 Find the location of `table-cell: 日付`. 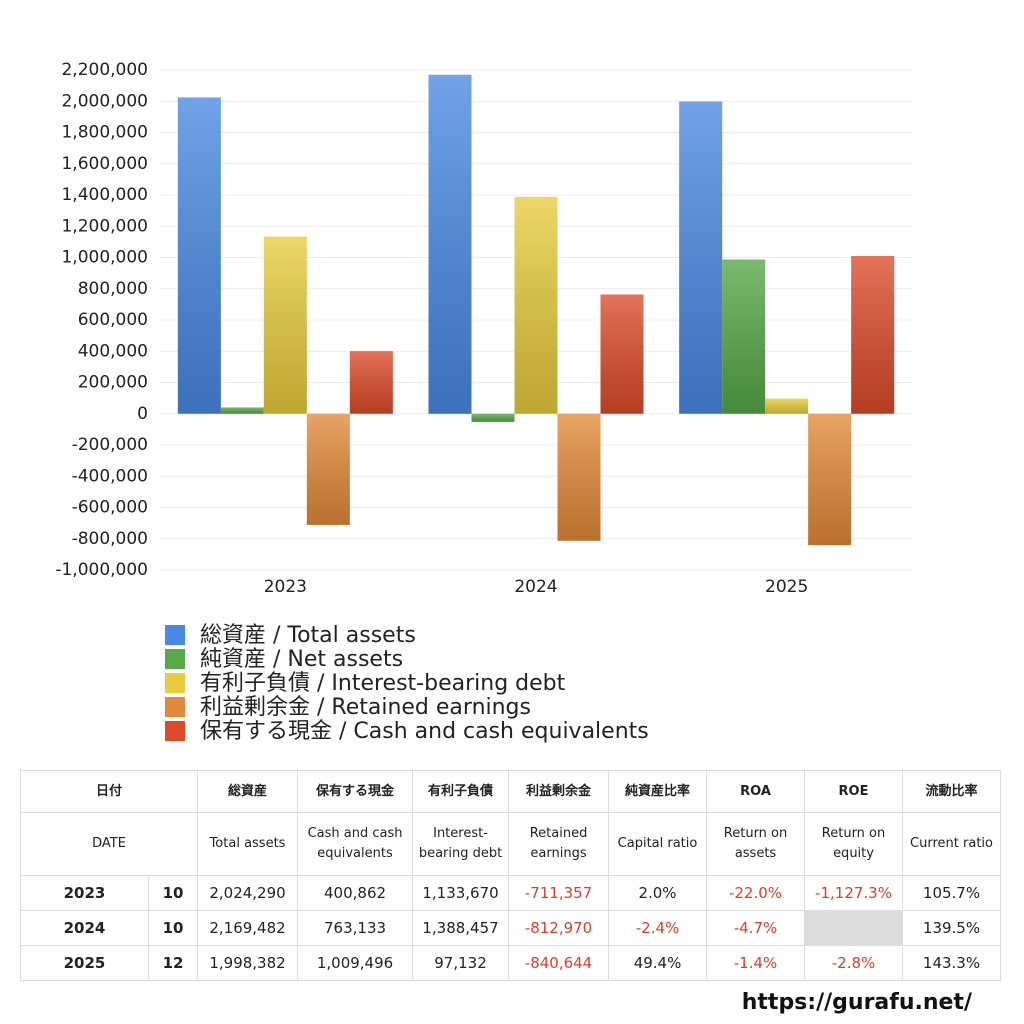

table-cell: 日付 is located at coordinates (109, 791).